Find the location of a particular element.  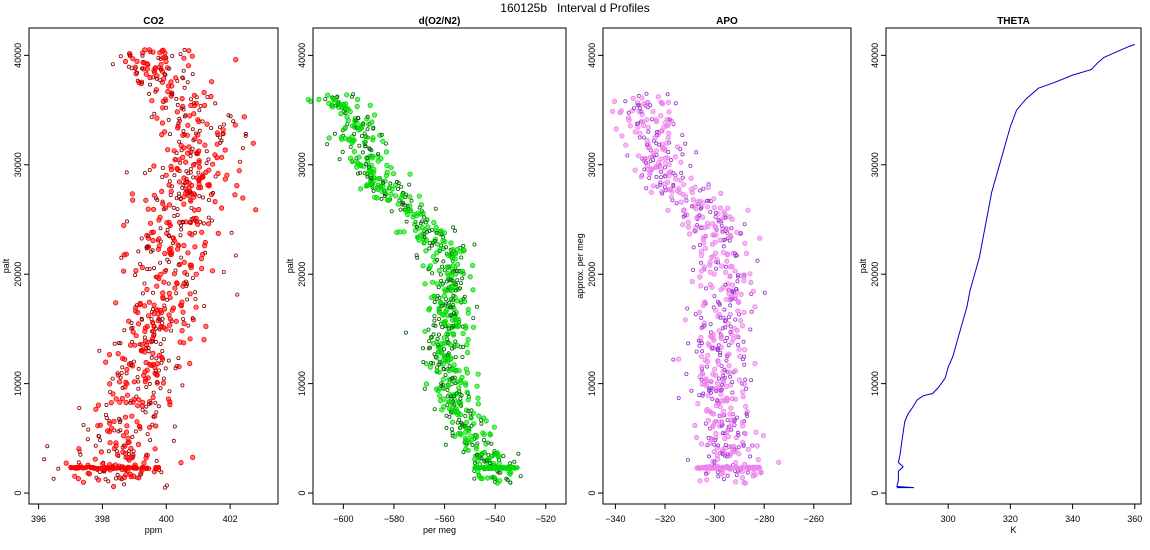

x-tick-label: 360 is located at coordinates (1134, 519).